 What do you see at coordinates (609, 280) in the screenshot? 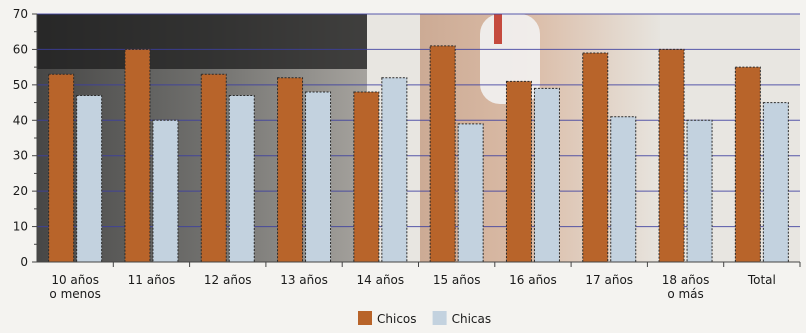
I see `x-category-label: 17 años` at bounding box center [609, 280].